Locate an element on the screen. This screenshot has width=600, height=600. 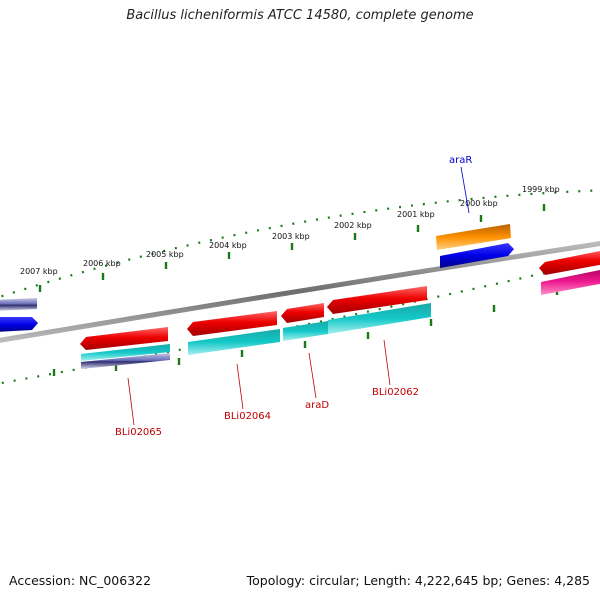
accession-text: Accession: NC_006322 is located at coordinates (80, 580).